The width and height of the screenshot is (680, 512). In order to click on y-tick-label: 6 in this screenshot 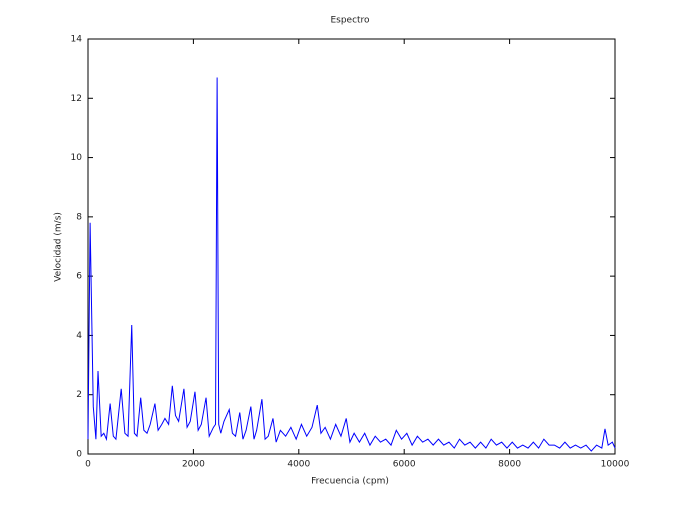, I will do `click(79, 277)`.